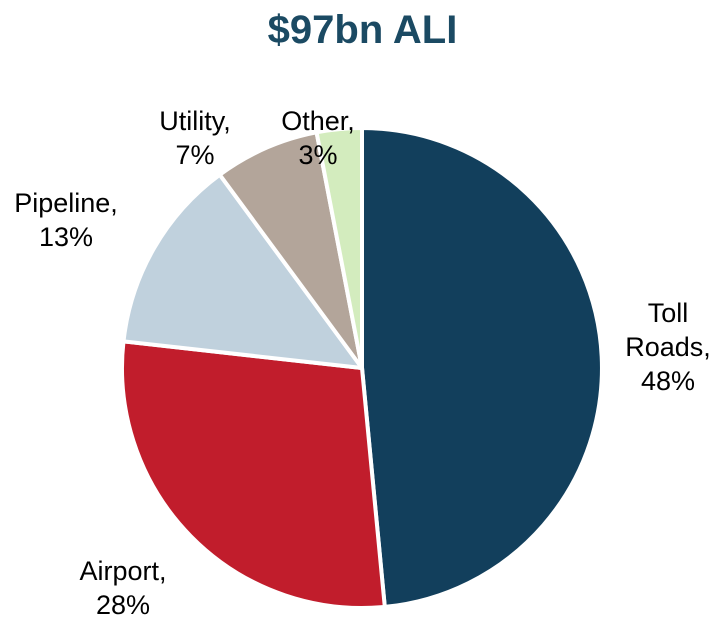 Image resolution: width=725 pixels, height=639 pixels. I want to click on chart-title: $97bn ALI, so click(362, 30).